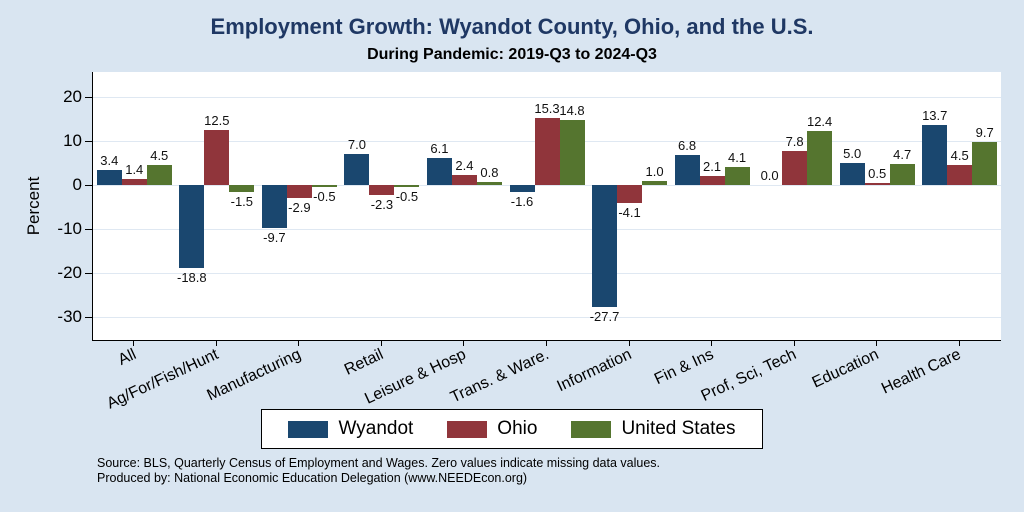  What do you see at coordinates (820, 158) in the screenshot?
I see `bar-united-states-prof-sci-tech` at bounding box center [820, 158].